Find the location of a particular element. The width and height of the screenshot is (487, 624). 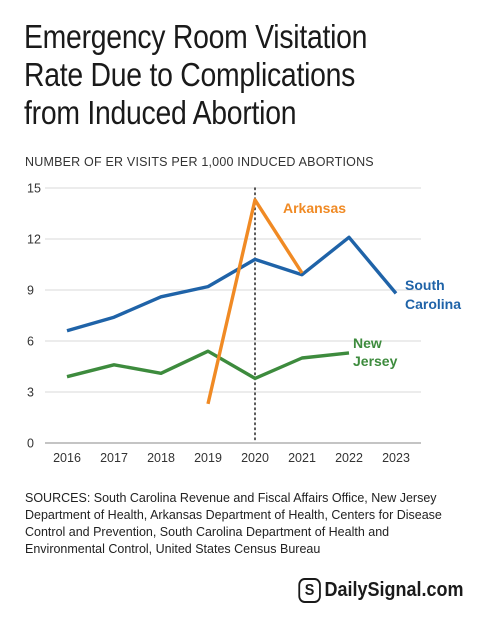

y-tick-label: 3 is located at coordinates (30, 393).